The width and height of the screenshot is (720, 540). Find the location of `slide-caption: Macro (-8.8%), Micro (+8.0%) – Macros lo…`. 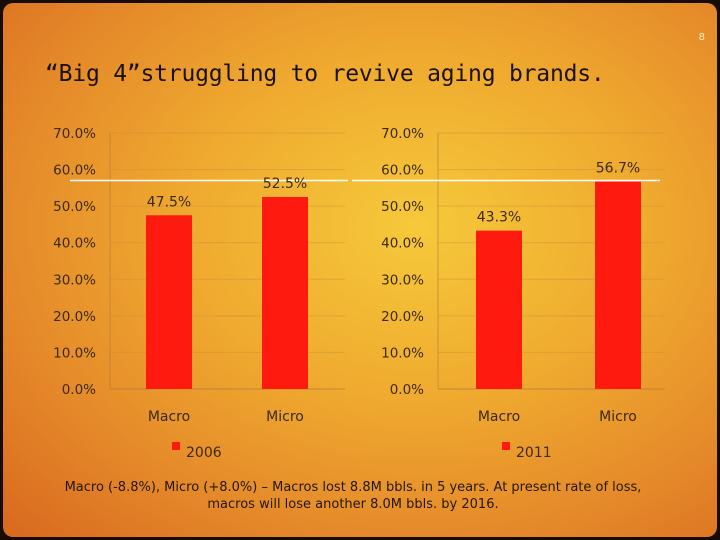

slide-caption: Macro (-8.8%), Micro (+8.0%) – Macros lo… is located at coordinates (353, 496).